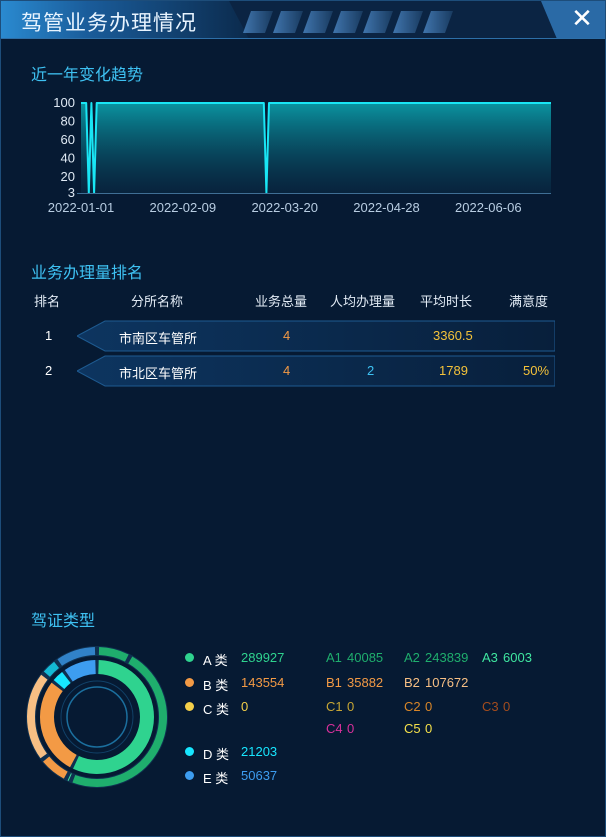 The width and height of the screenshot is (606, 837). What do you see at coordinates (263, 657) in the screenshot?
I see `legend-value-a: 289927` at bounding box center [263, 657].